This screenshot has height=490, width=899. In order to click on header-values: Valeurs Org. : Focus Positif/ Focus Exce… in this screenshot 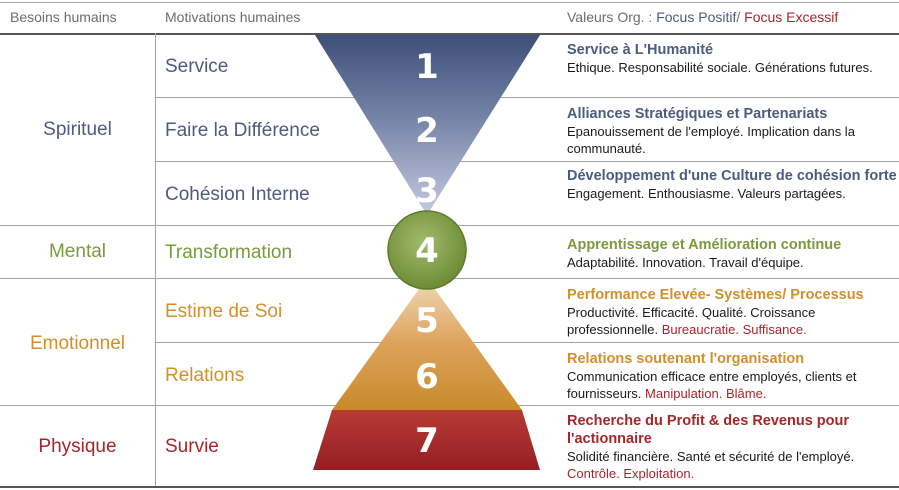, I will do `click(702, 17)`.